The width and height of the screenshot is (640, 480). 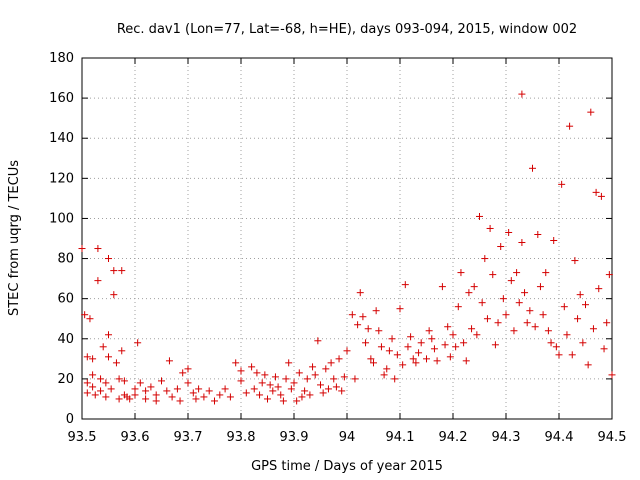 I want to click on x-tick-label: 94, so click(x=347, y=437).